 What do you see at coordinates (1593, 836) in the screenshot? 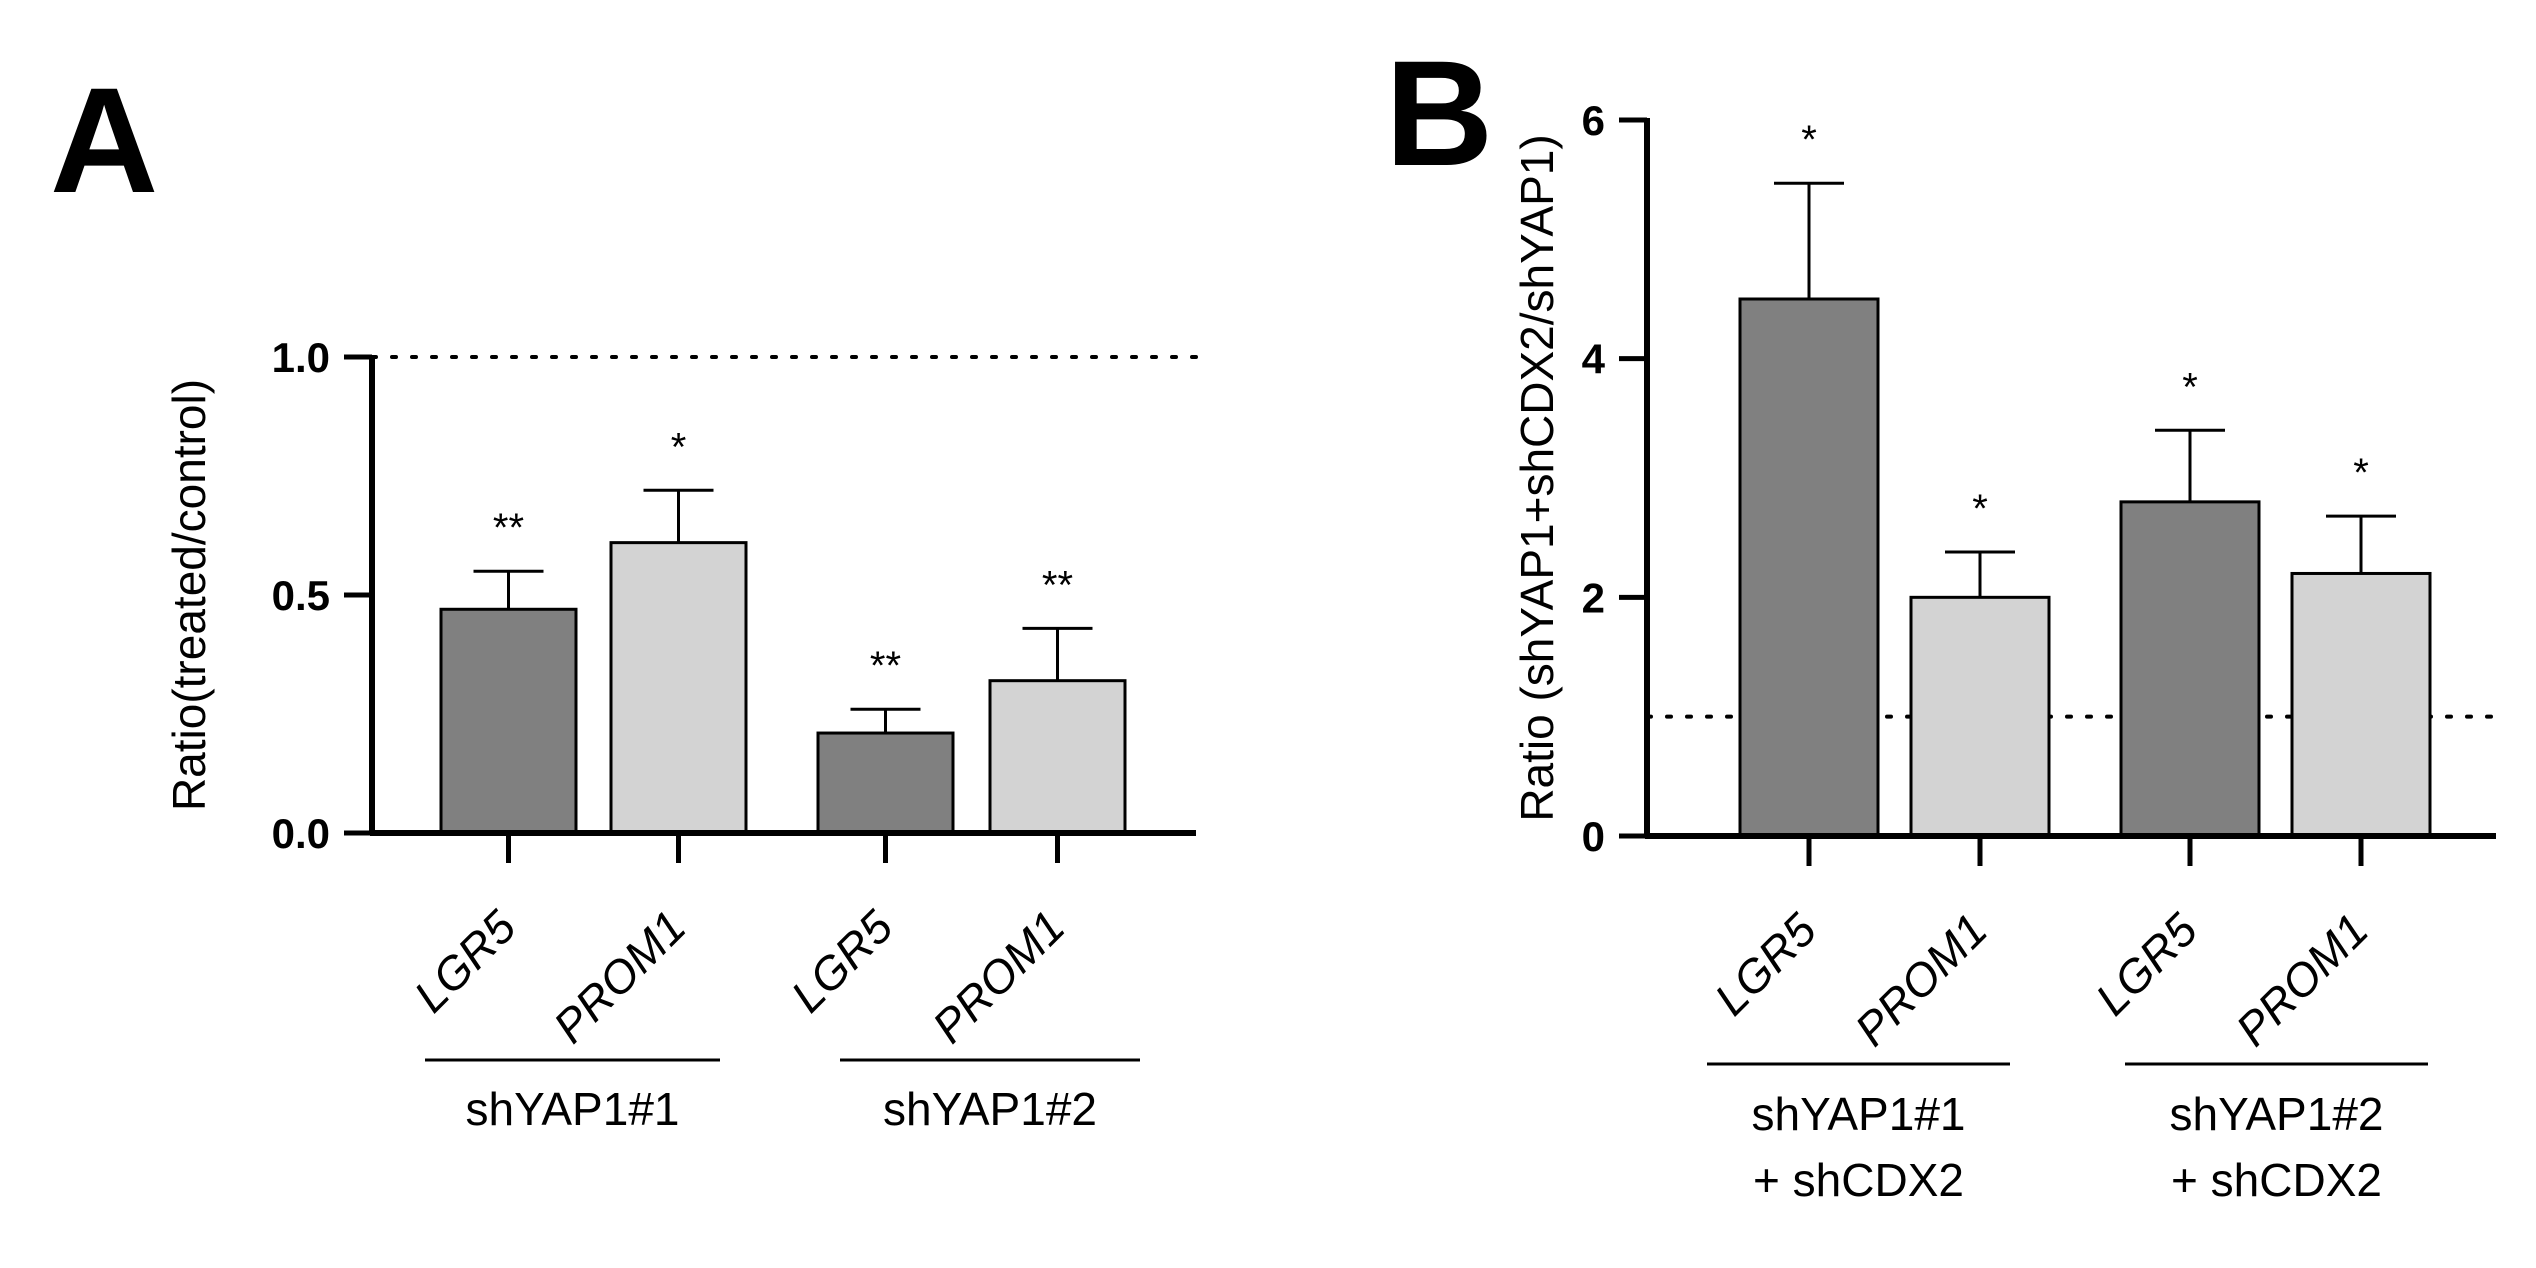
I see `panel-b-ytick-label-0: 0` at bounding box center [1593, 836].